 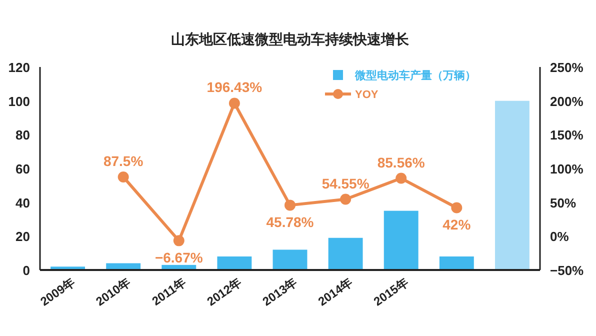 I want to click on y2-tick-label: 250%, so click(x=567, y=67).